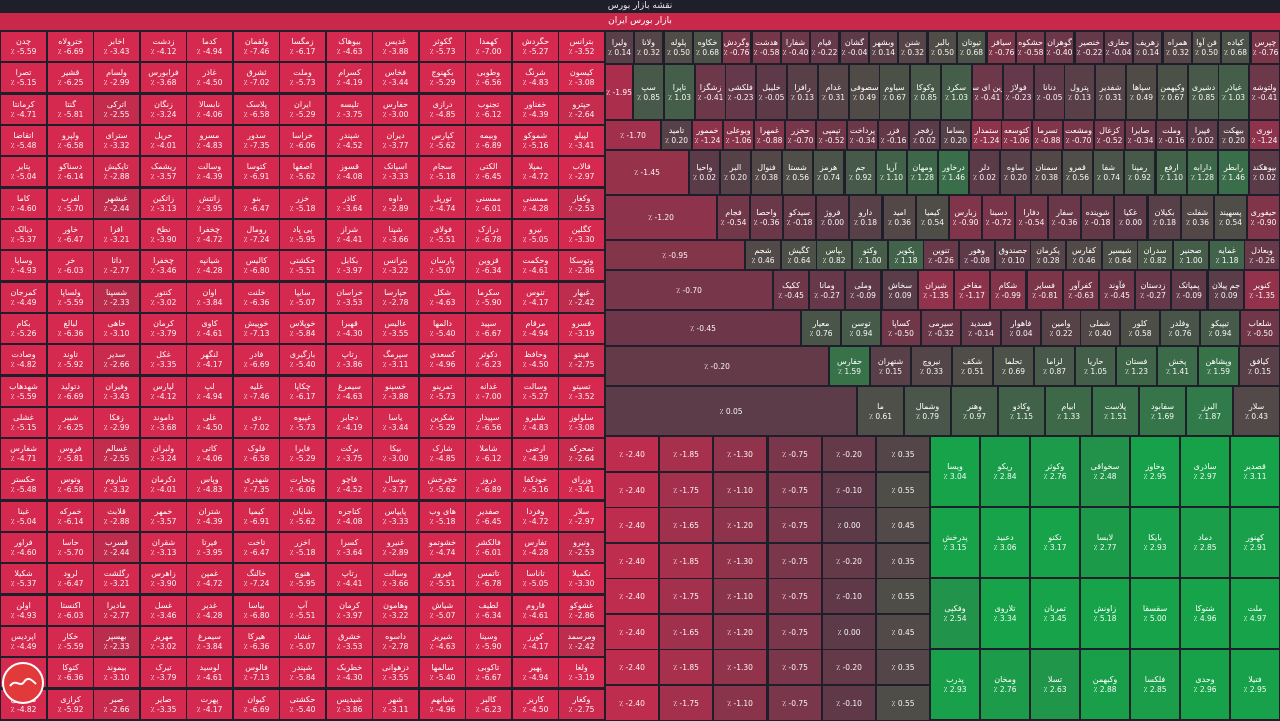  I want to click on treemap-cell: ولپرو ٪ -6.58, so click(70, 140).